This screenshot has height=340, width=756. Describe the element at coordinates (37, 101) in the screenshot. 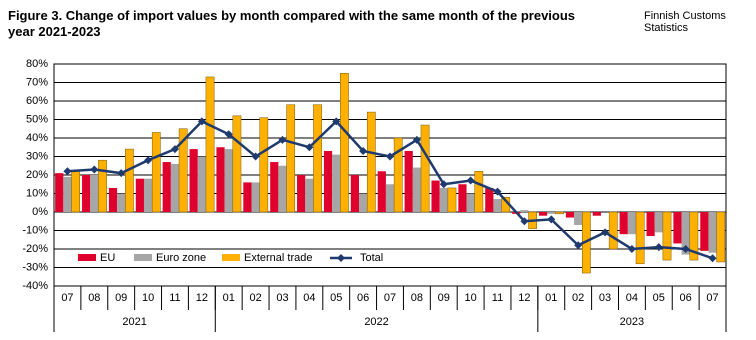

I see `y-tick-label: 60%` at that location.